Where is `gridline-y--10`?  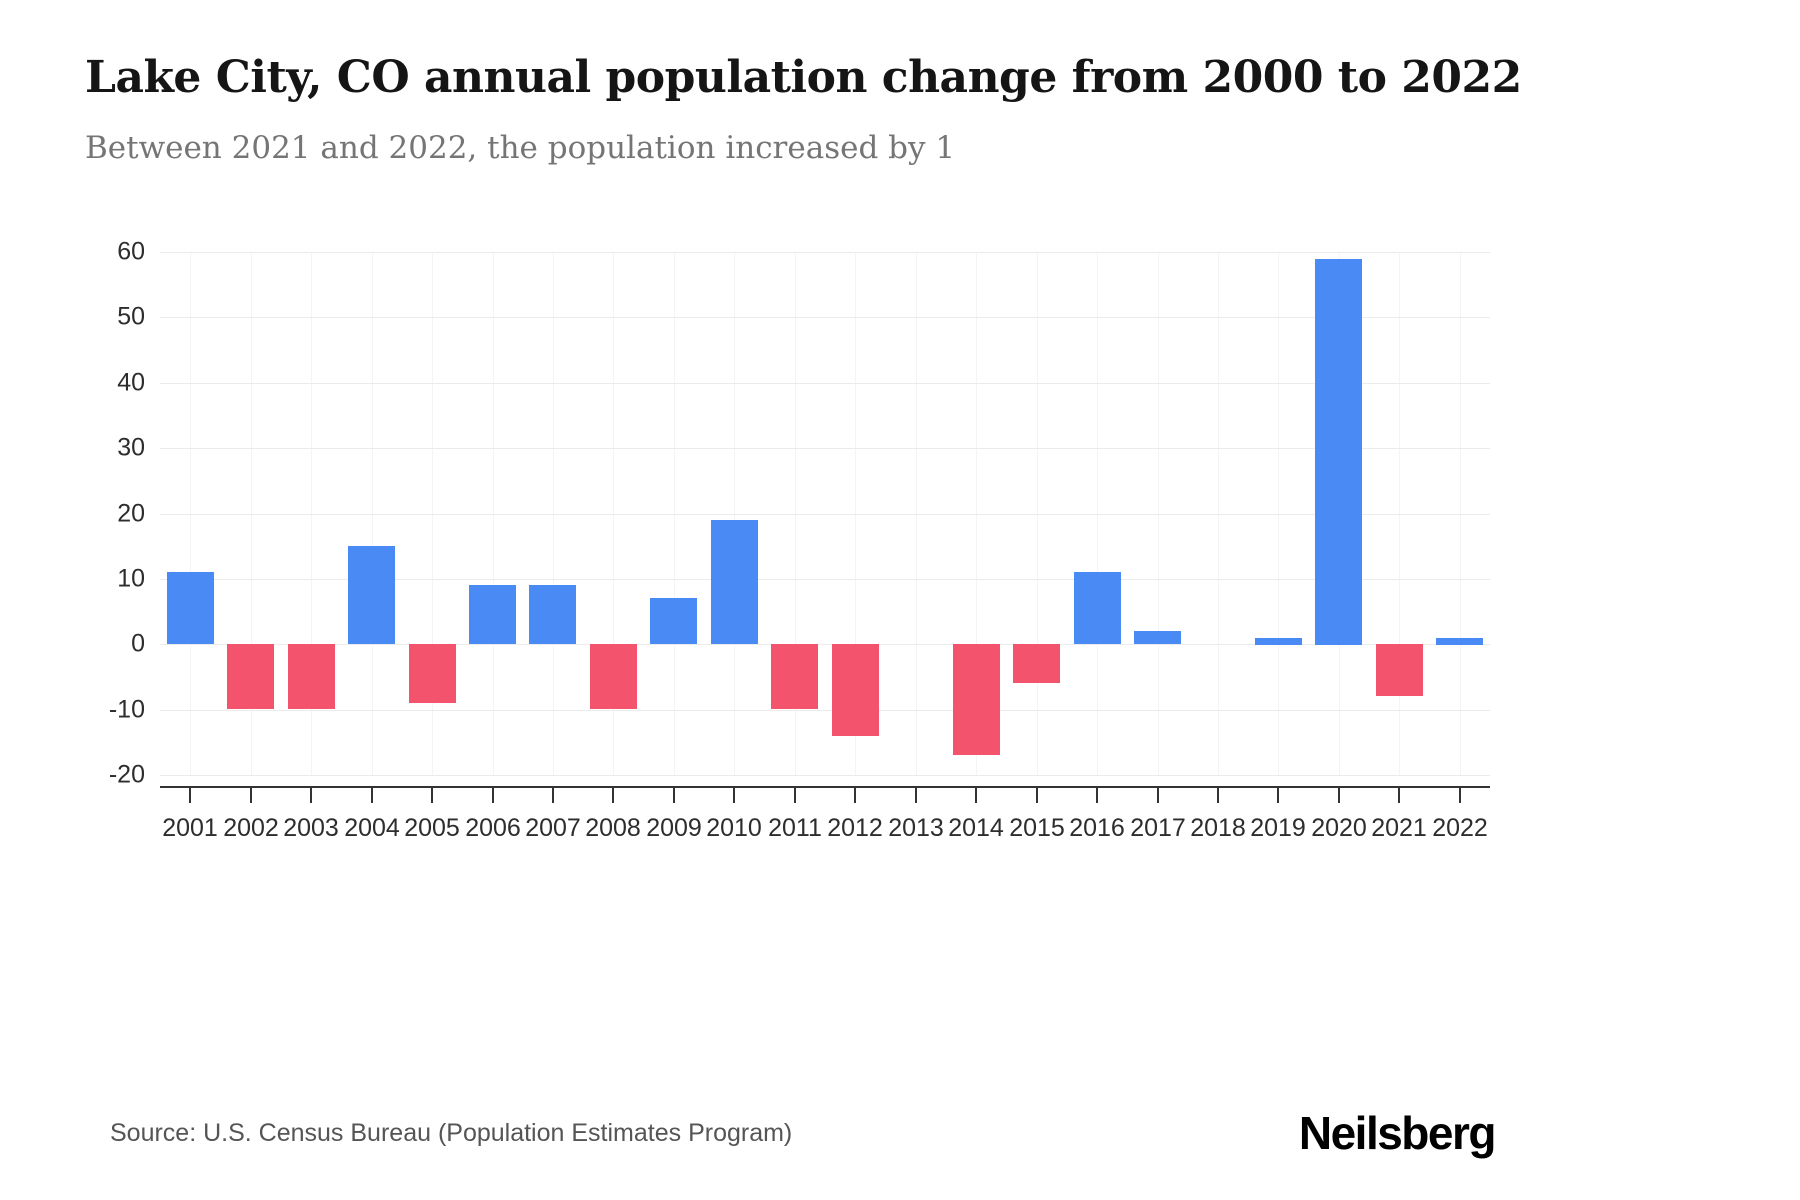 gridline-y--10 is located at coordinates (825, 710).